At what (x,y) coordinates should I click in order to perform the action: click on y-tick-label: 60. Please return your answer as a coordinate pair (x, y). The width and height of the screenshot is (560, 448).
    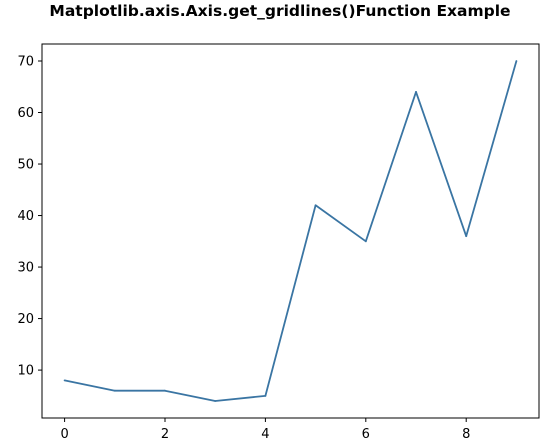
    Looking at the image, I should click on (25, 113).